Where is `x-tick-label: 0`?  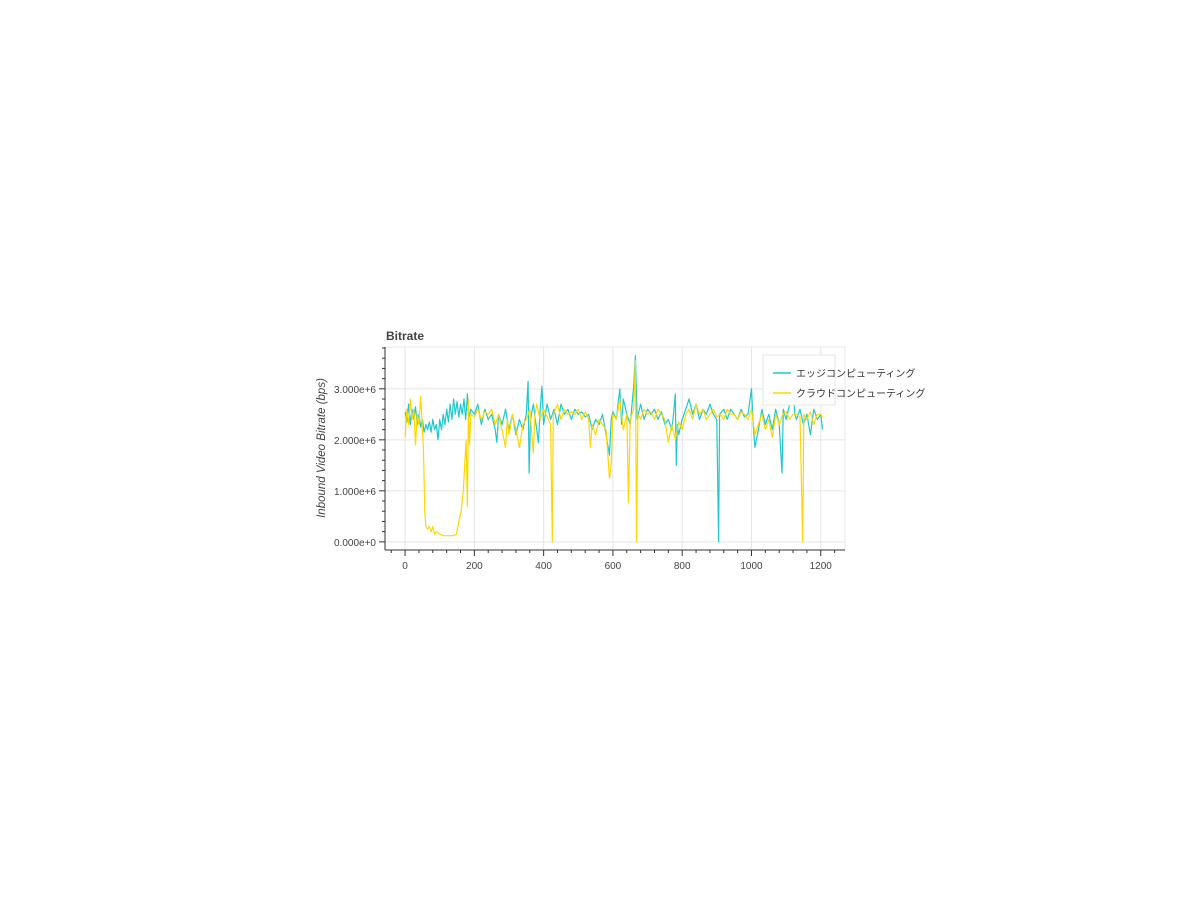 x-tick-label: 0 is located at coordinates (405, 566).